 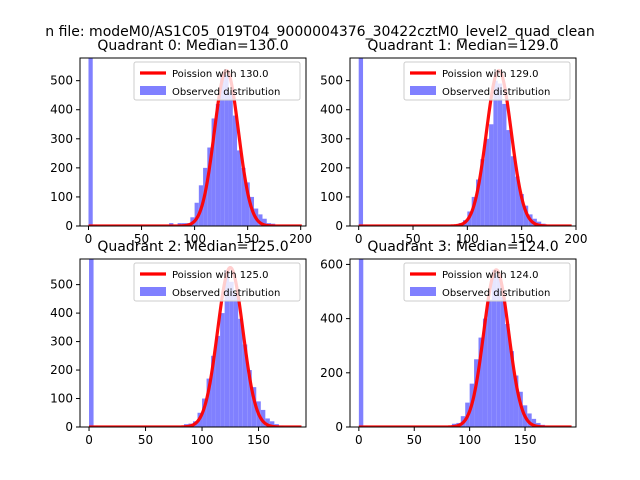 What do you see at coordinates (487, 81) in the screenshot?
I see `legend: Poission with 129.0 Observed distribution` at bounding box center [487, 81].